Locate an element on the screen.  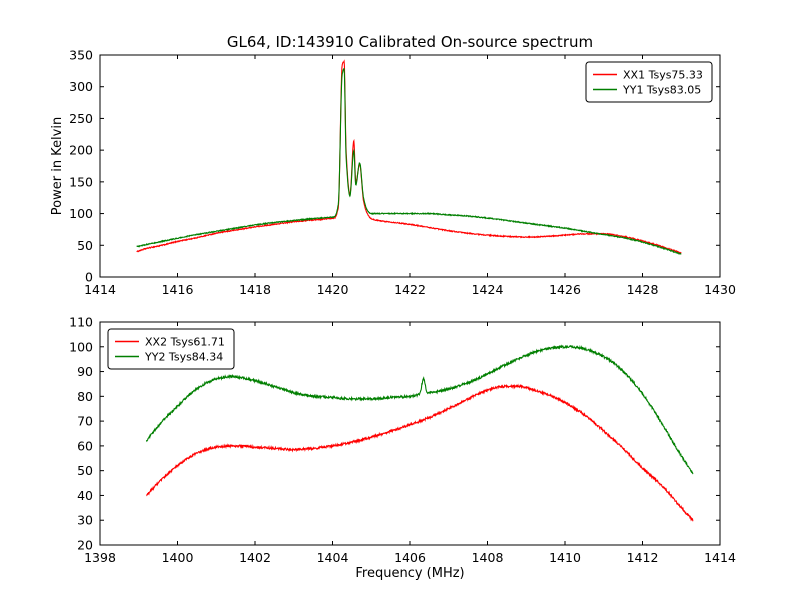
x-tick-label: 1408 is located at coordinates (488, 557).